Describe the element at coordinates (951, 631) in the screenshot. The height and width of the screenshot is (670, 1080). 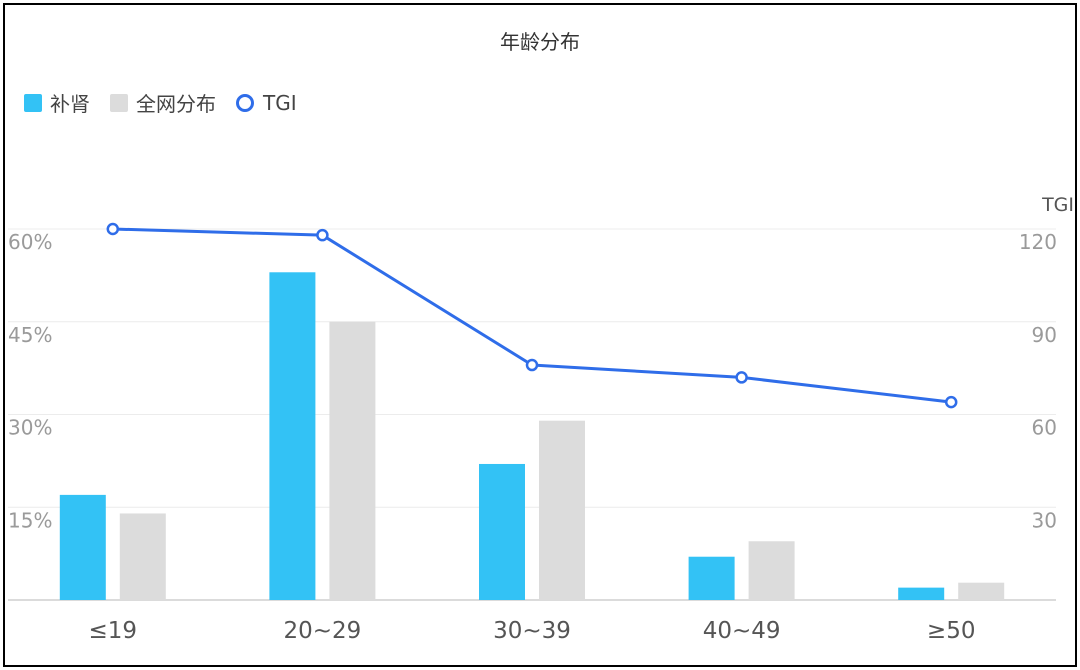
I see `x-tick-label: ≥50` at that location.